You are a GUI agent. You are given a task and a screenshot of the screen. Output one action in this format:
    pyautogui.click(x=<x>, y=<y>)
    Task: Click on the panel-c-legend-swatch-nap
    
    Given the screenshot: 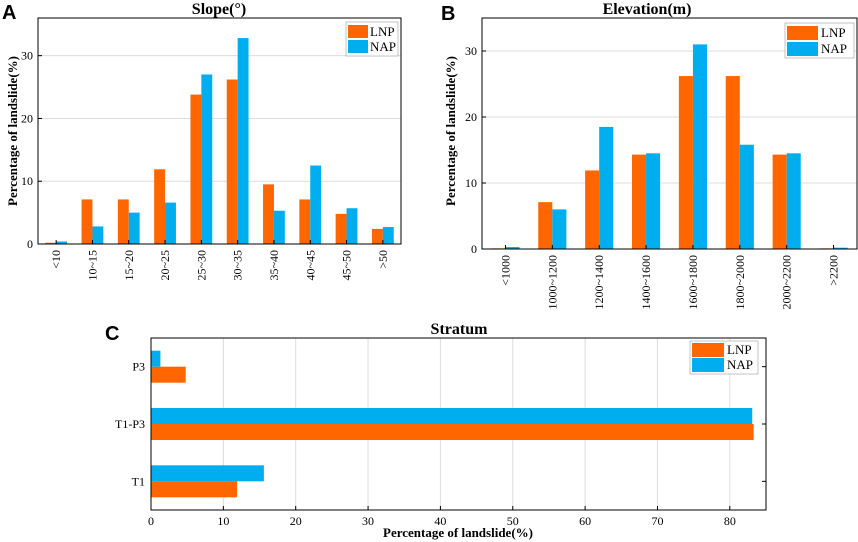 What is the action you would take?
    pyautogui.click(x=708, y=365)
    